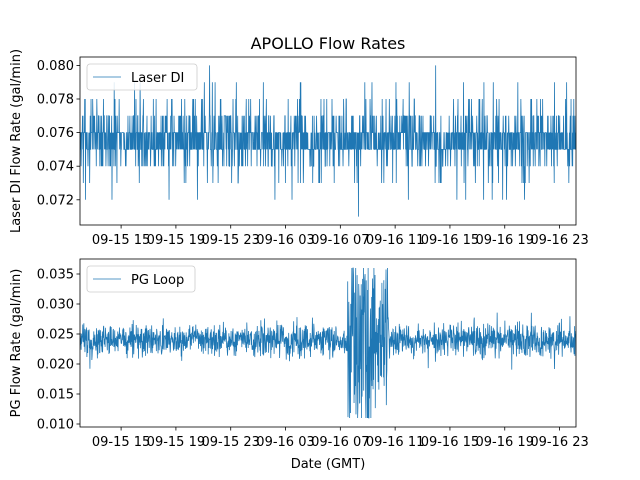 The image size is (640, 480). Describe the element at coordinates (55, 275) in the screenshot. I see `pg-loop-ytick-label: 0.035` at that location.